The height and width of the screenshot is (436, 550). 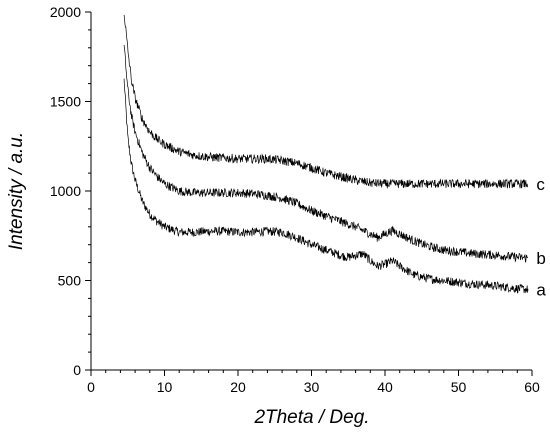 I want to click on y-tick-label: 0, so click(x=77, y=370).